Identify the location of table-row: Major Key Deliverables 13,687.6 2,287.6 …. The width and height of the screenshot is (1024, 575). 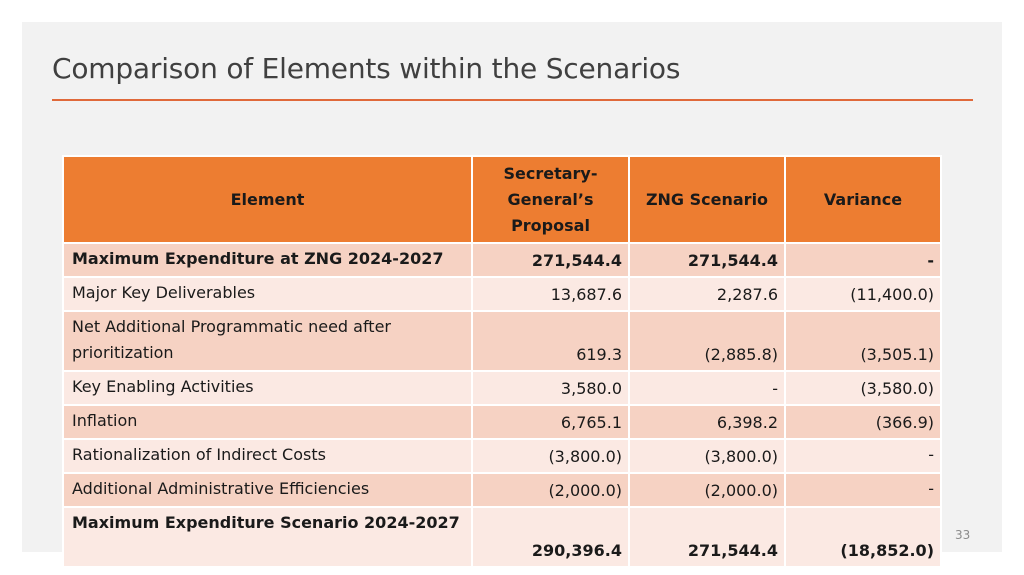
(502, 294).